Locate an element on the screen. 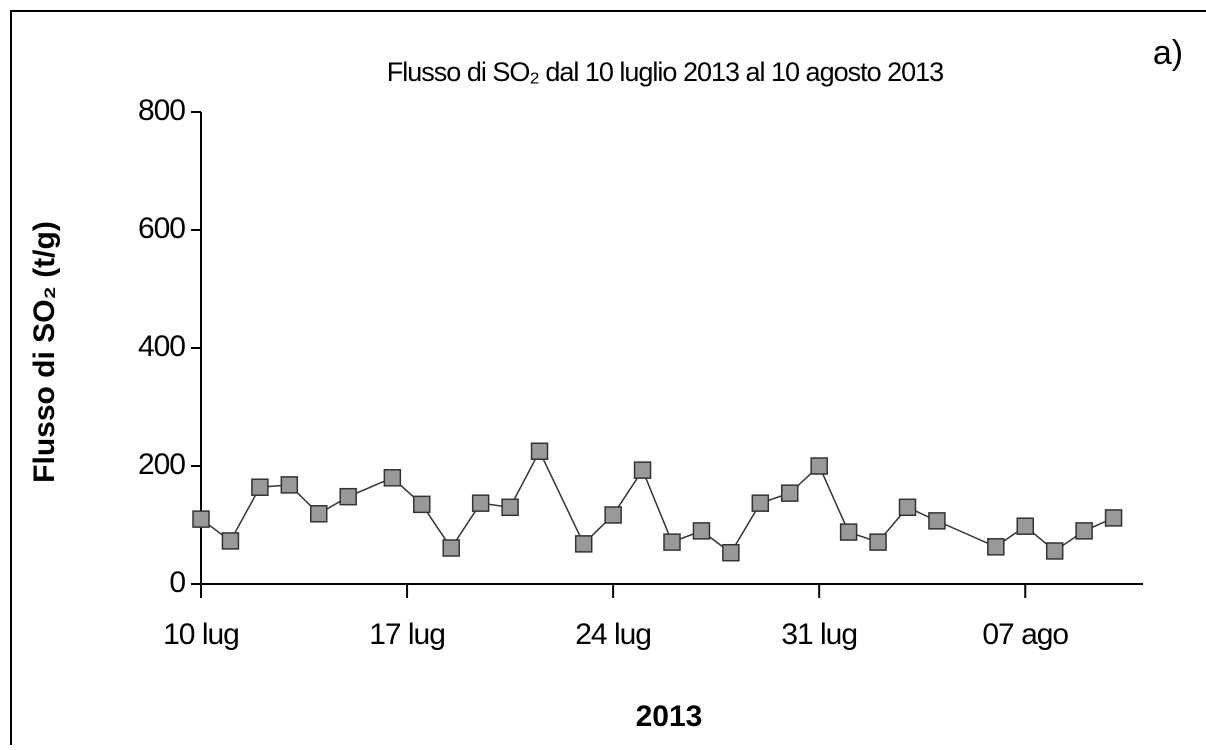 Image resolution: width=1206 pixels, height=750 pixels. y-tick-label: 800 is located at coordinates (161, 110).